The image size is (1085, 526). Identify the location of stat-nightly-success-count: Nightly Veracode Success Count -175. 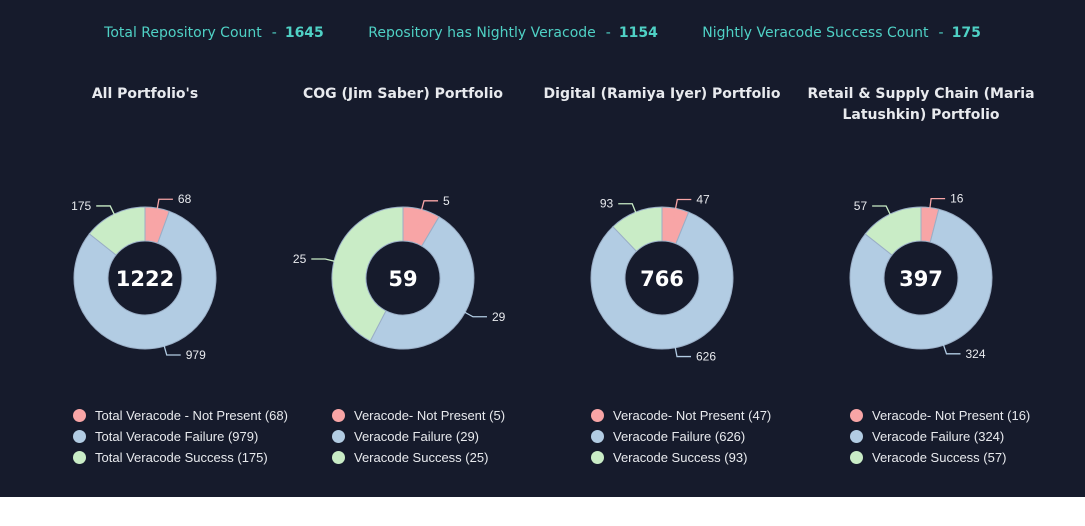
(841, 33).